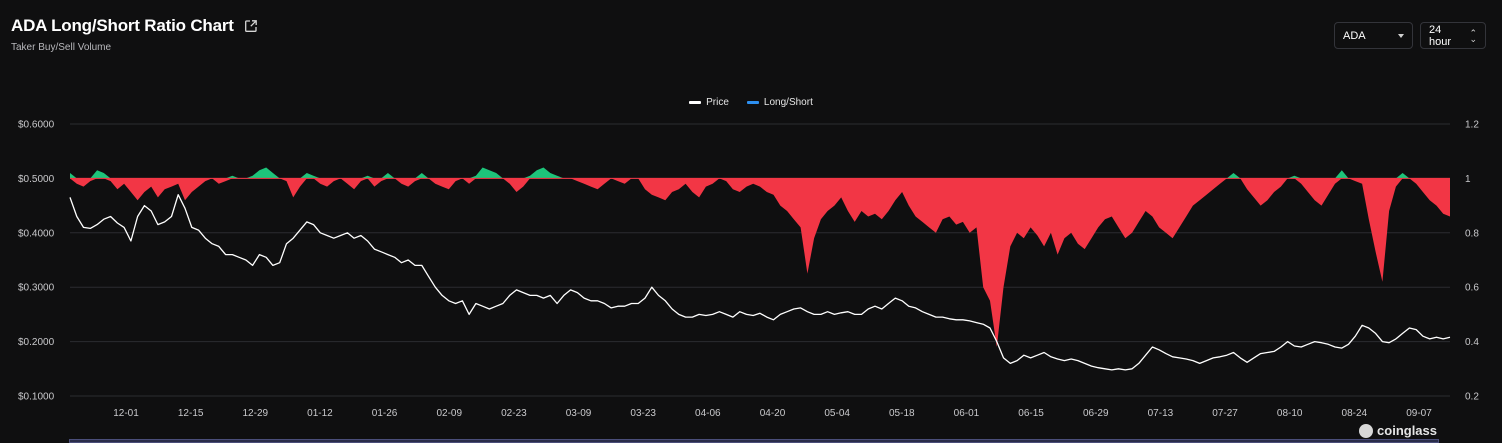  I want to click on x-tick-label: 12-15, so click(191, 413).